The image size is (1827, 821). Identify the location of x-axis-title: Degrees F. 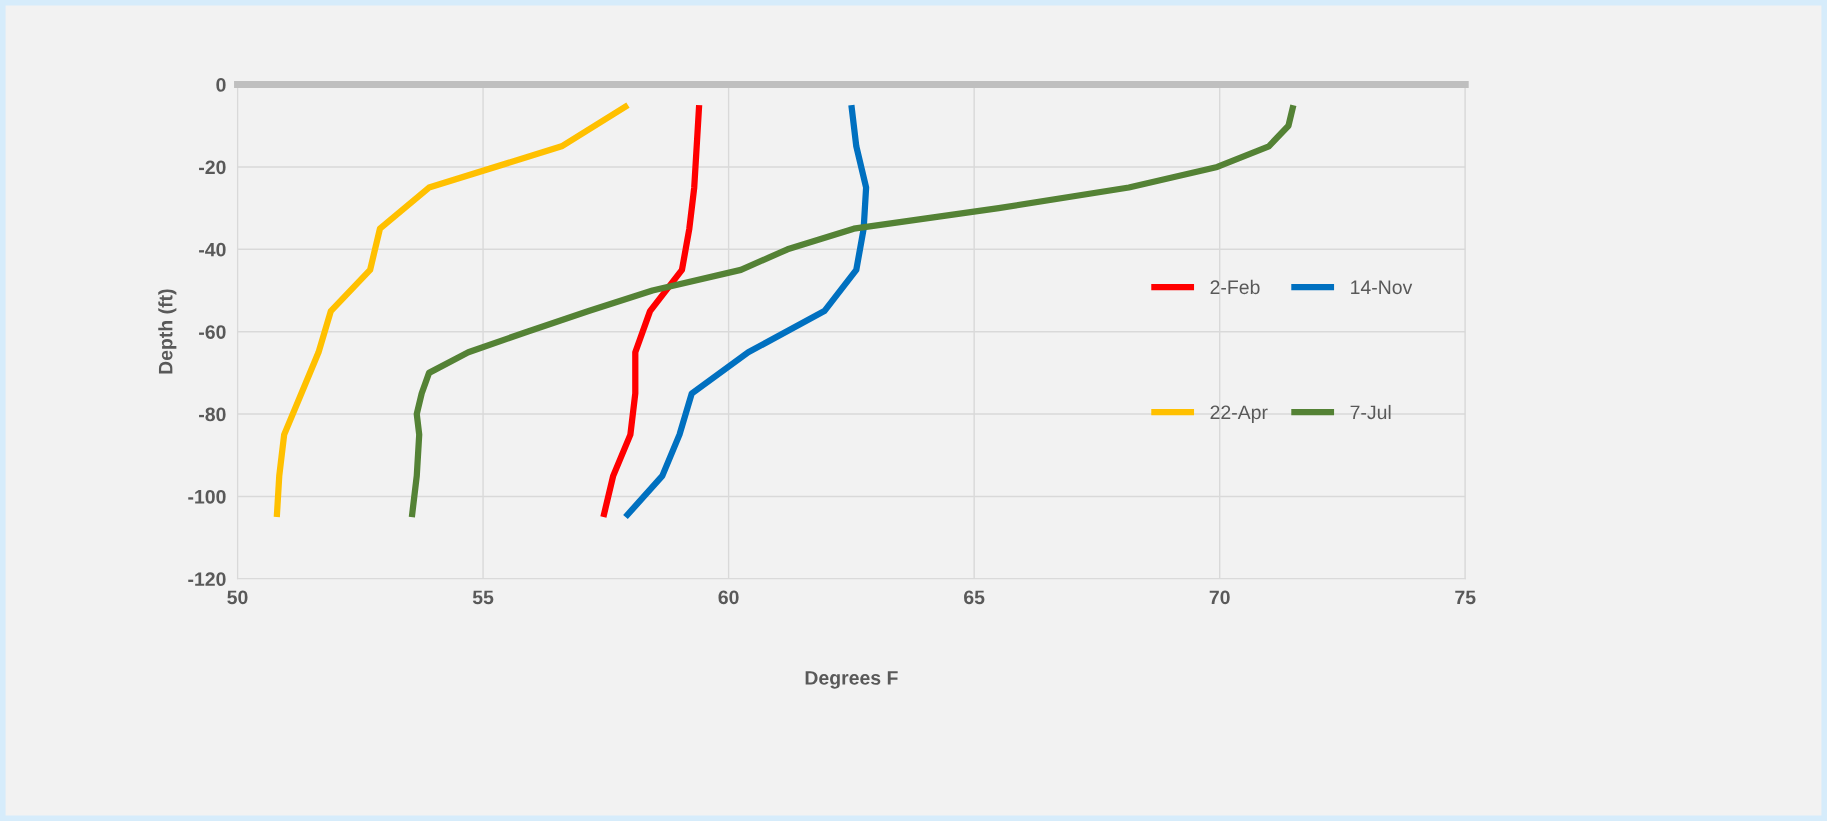
(851, 680).